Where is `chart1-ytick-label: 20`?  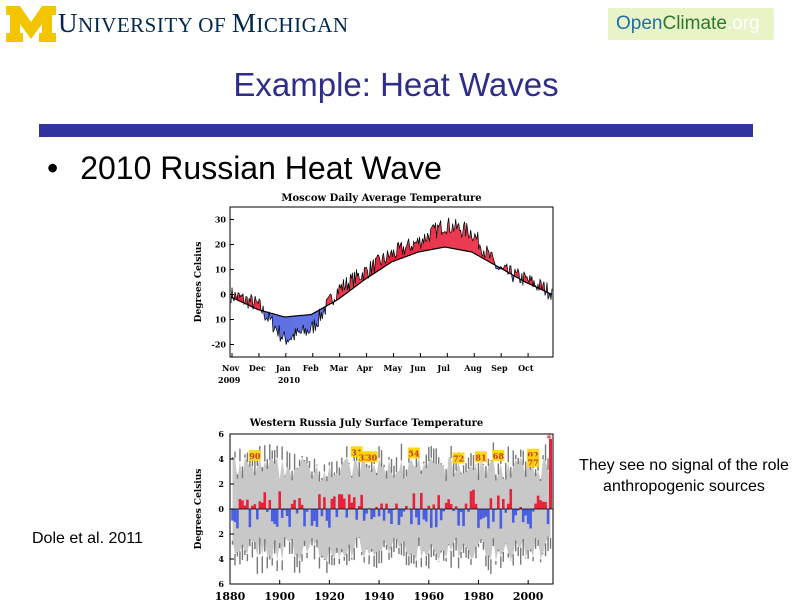 chart1-ytick-label: 20 is located at coordinates (221, 245).